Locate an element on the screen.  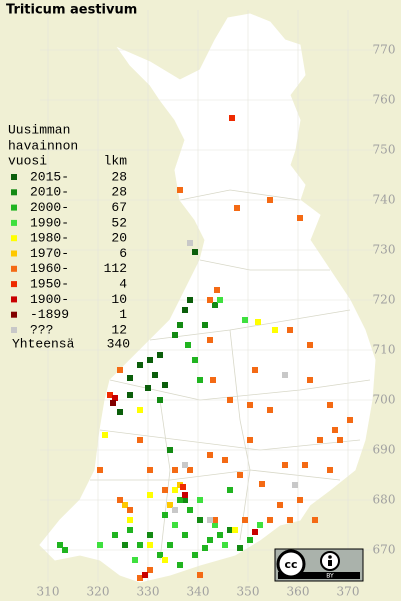
legend-label: ??? is located at coordinates (41, 329).